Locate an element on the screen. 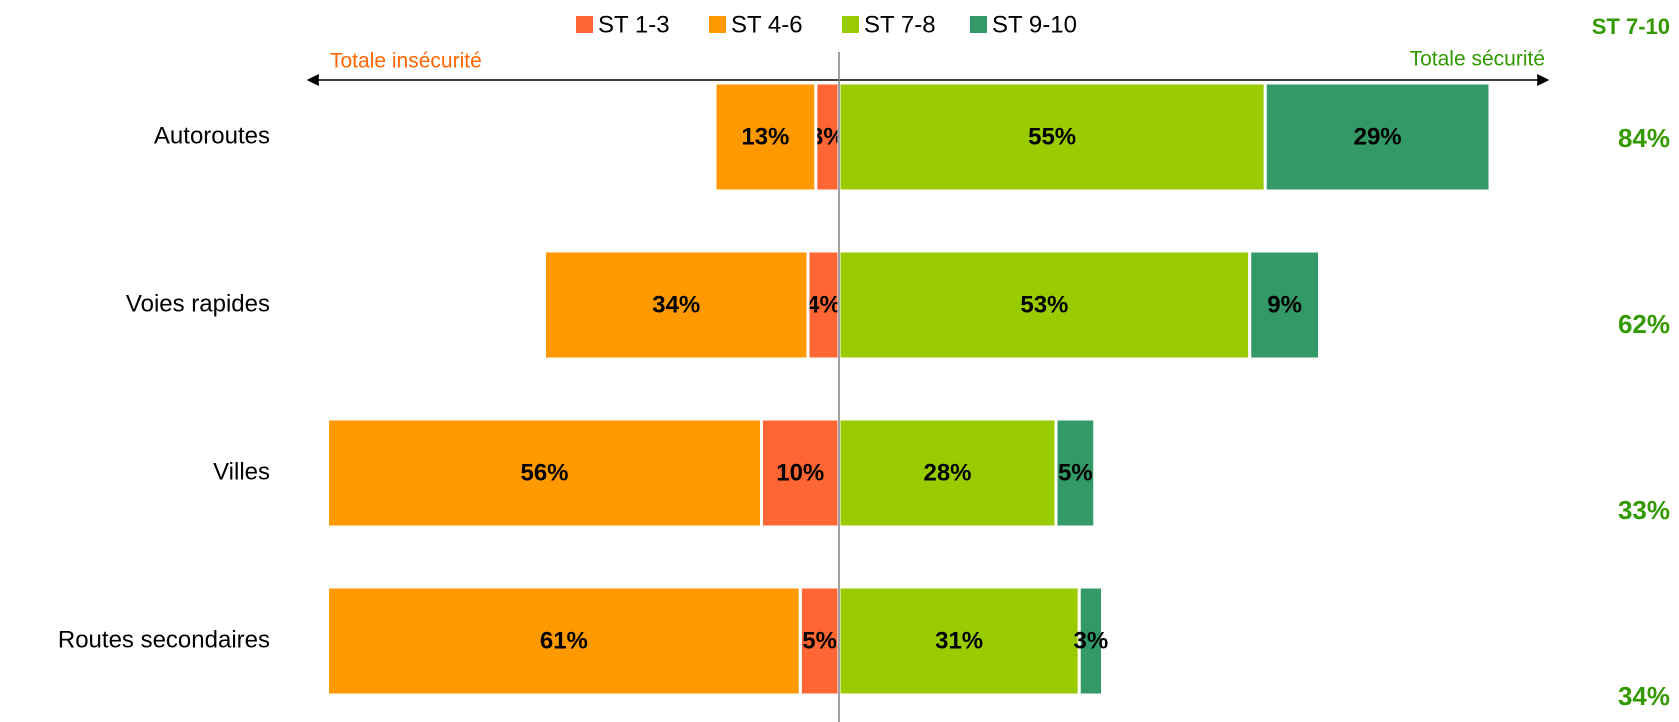  total-label: 62% is located at coordinates (1644, 324).